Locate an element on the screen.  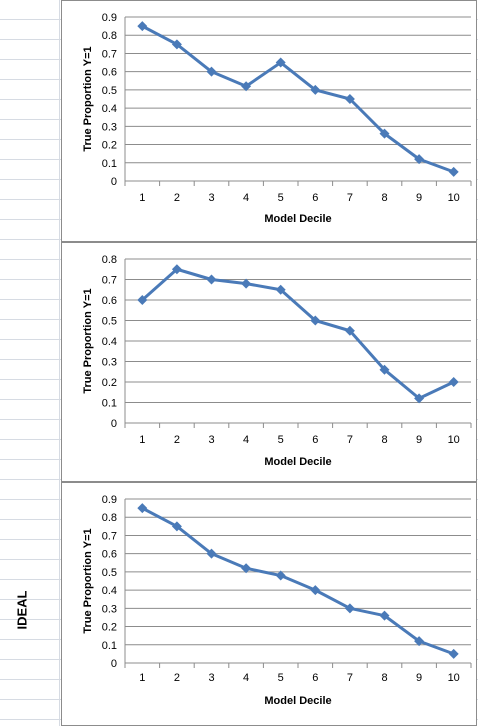
row-label-ideal: IDEAL is located at coordinates (22, 610).